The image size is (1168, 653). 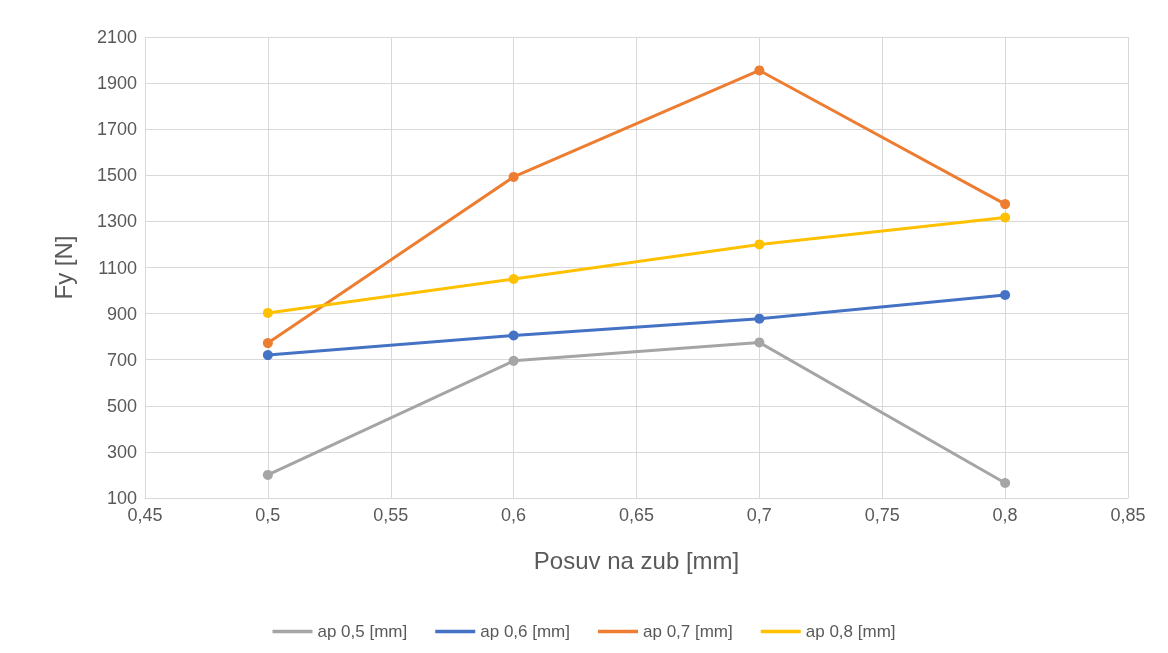 What do you see at coordinates (636, 515) in the screenshot?
I see `x-tick-label: 0,65` at bounding box center [636, 515].